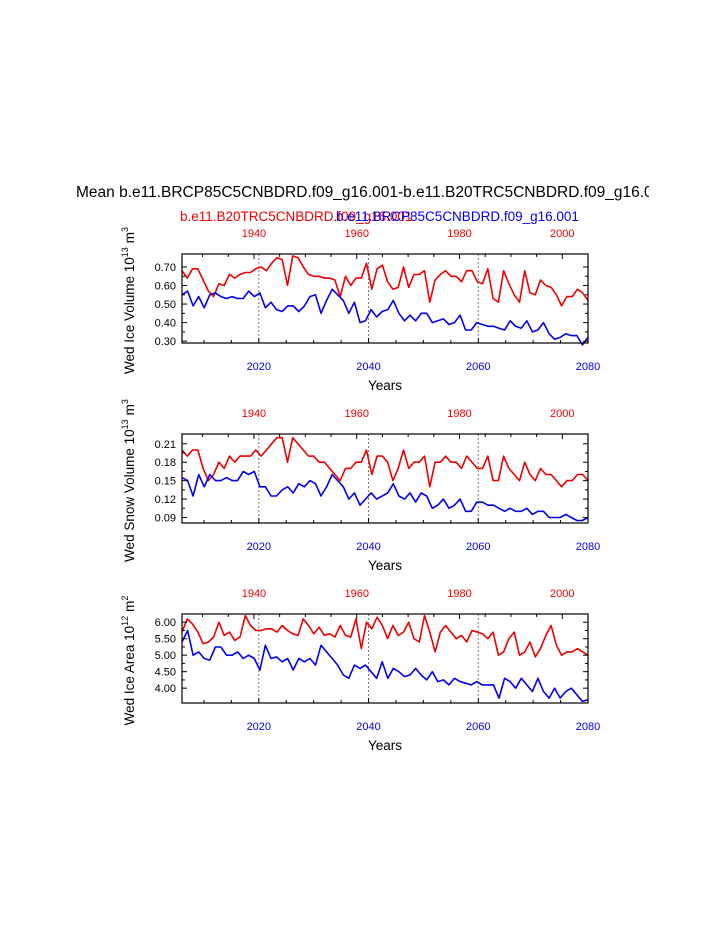 The height and width of the screenshot is (935, 723). Describe the element at coordinates (129, 495) in the screenshot. I see `y-axis-label-text: Wed Snow Volume 10` at that location.